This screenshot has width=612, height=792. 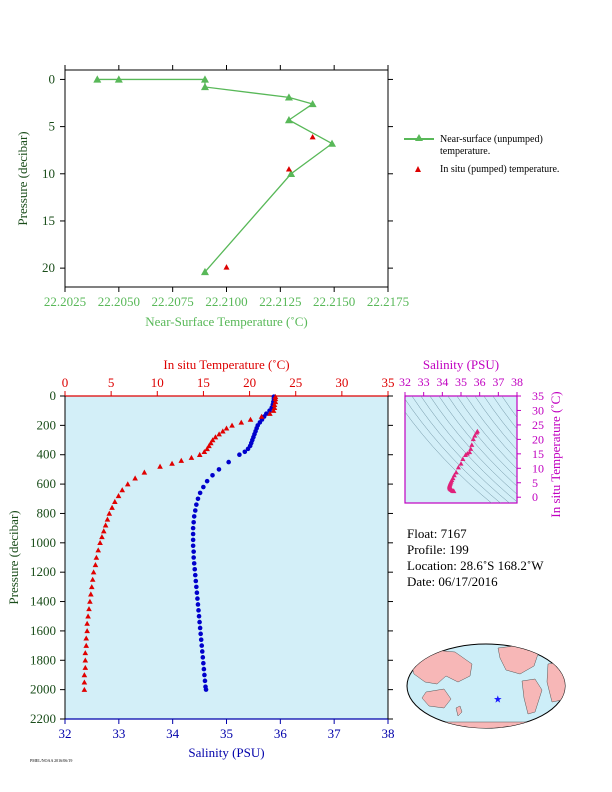 I want to click on ts-y-tick-label: 10, so click(x=538, y=468).